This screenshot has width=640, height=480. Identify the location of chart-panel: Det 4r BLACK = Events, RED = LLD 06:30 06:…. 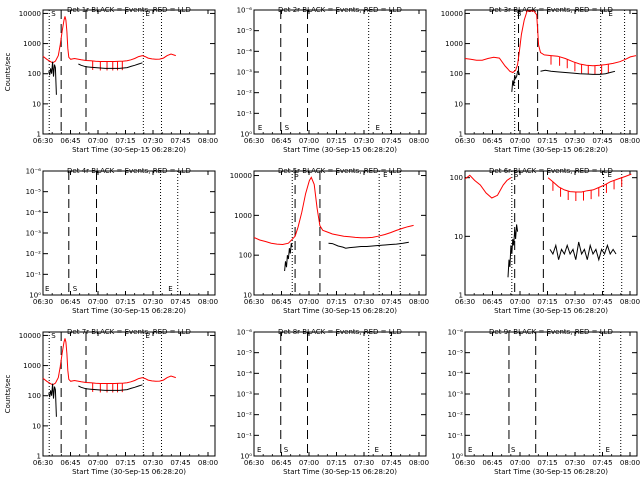
(122, 241).